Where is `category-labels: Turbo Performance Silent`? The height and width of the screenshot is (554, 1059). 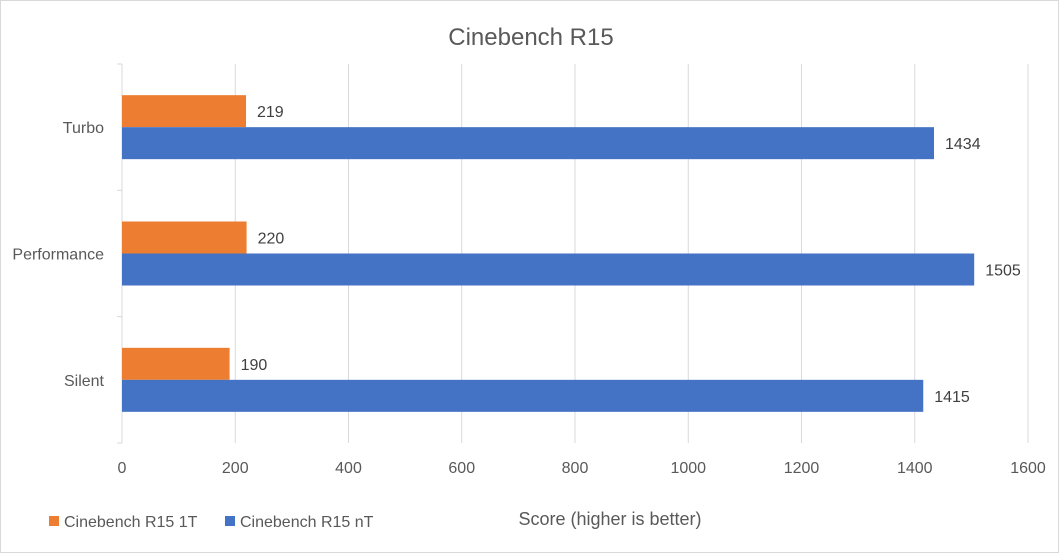 category-labels: Turbo Performance Silent is located at coordinates (58, 255).